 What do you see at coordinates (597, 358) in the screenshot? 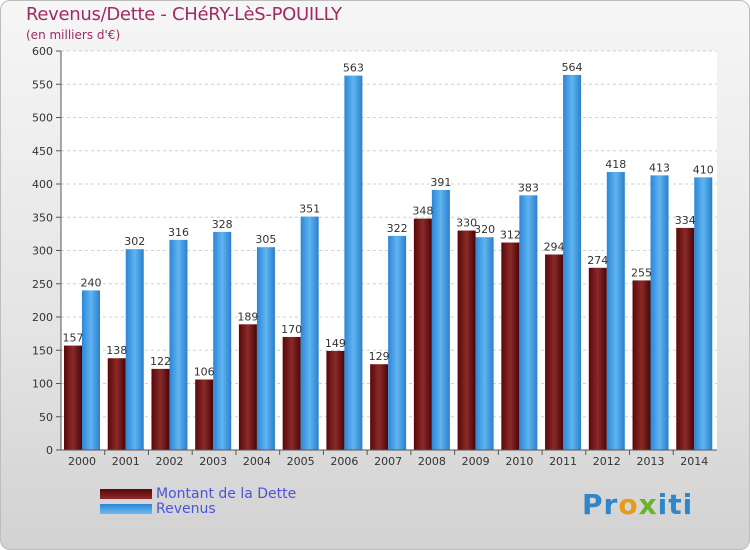
I see `bar-dette-2012` at bounding box center [597, 358].